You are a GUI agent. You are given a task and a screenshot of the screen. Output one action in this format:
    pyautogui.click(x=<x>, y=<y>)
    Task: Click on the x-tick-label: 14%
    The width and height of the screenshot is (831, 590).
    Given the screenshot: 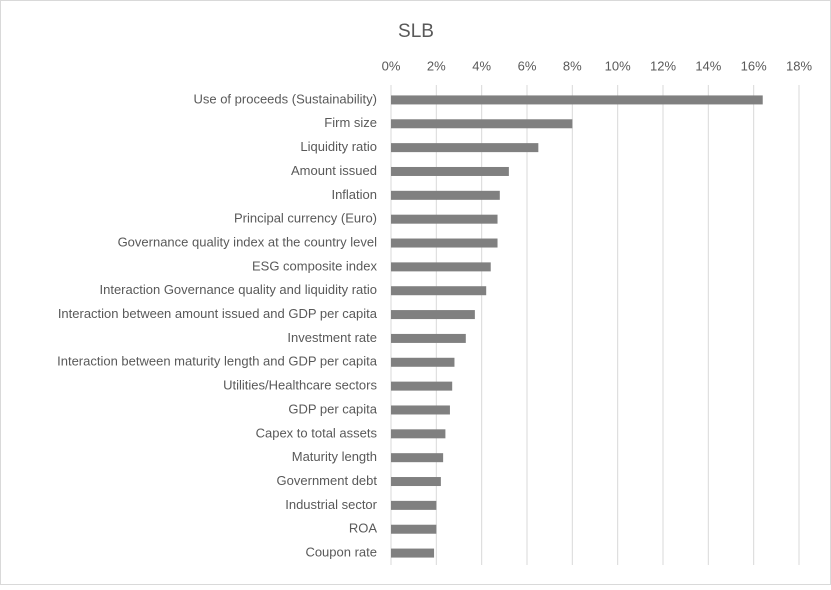 What is the action you would take?
    pyautogui.click(x=708, y=65)
    